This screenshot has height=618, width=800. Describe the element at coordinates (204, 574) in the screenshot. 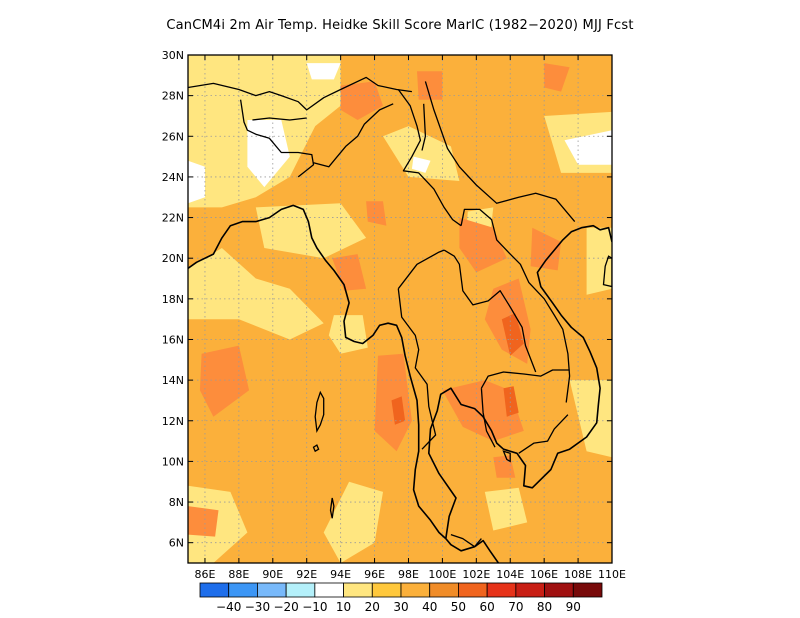

I see `lon-tick-label: 86E` at that location.